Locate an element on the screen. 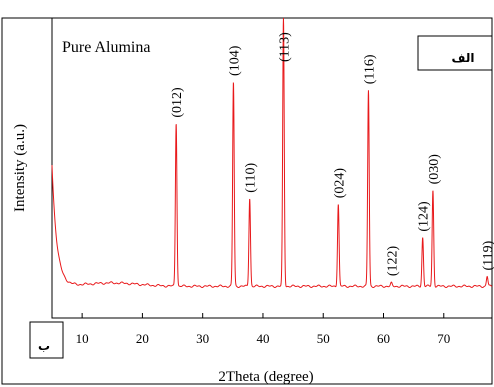  peak-label: (119) is located at coordinates (487, 255).